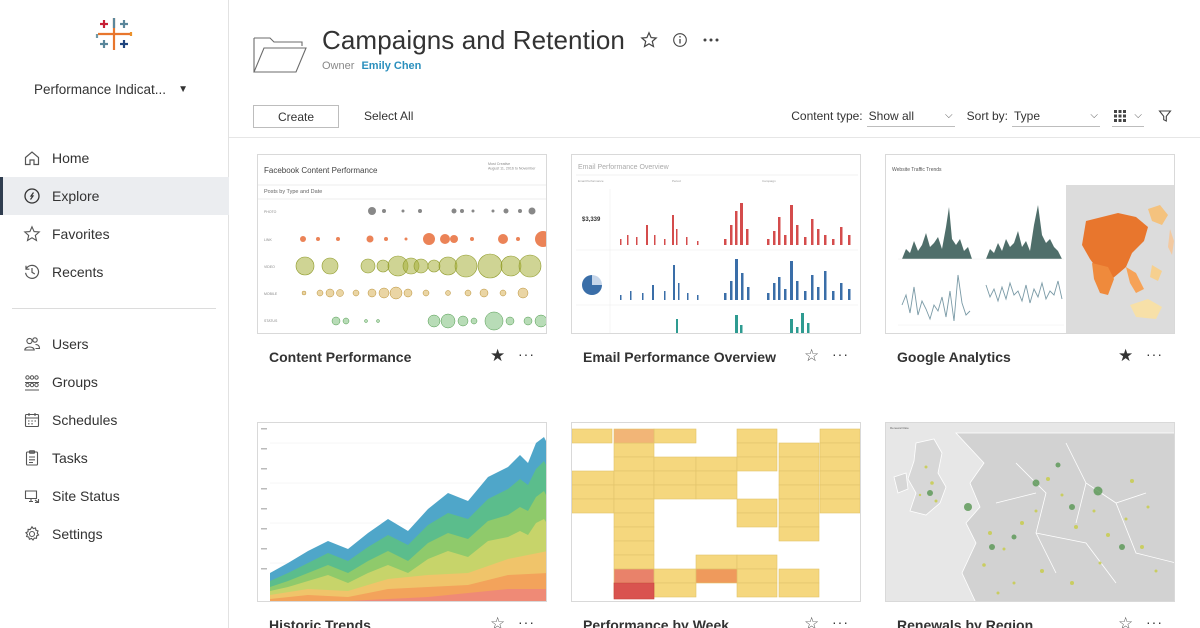  What do you see at coordinates (114, 234) in the screenshot?
I see `sidebar-item-favorites: Favorites` at bounding box center [114, 234].